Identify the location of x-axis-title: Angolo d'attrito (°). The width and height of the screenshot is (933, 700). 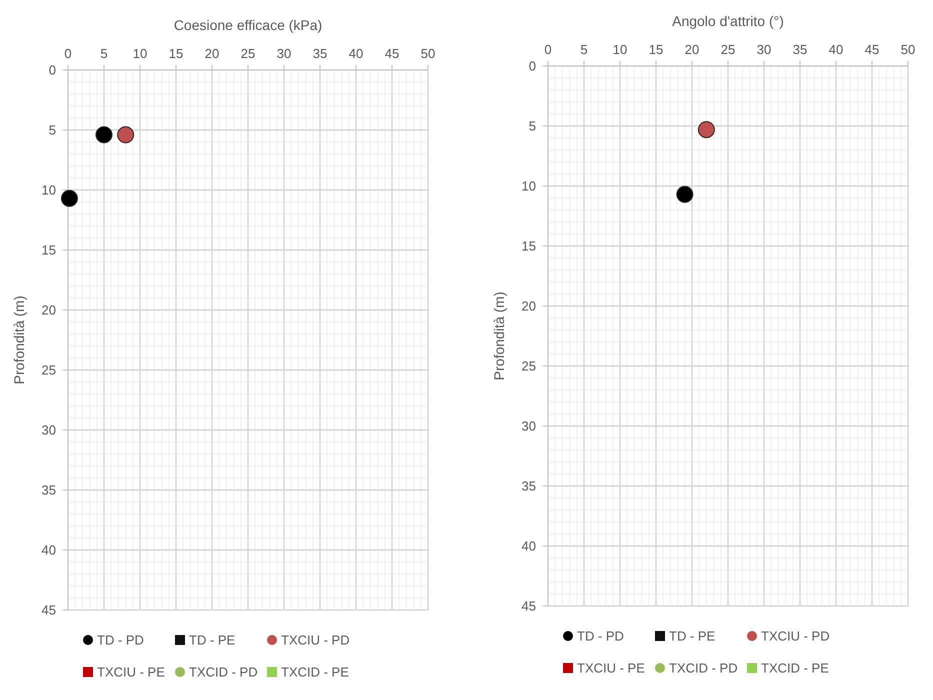
(728, 21).